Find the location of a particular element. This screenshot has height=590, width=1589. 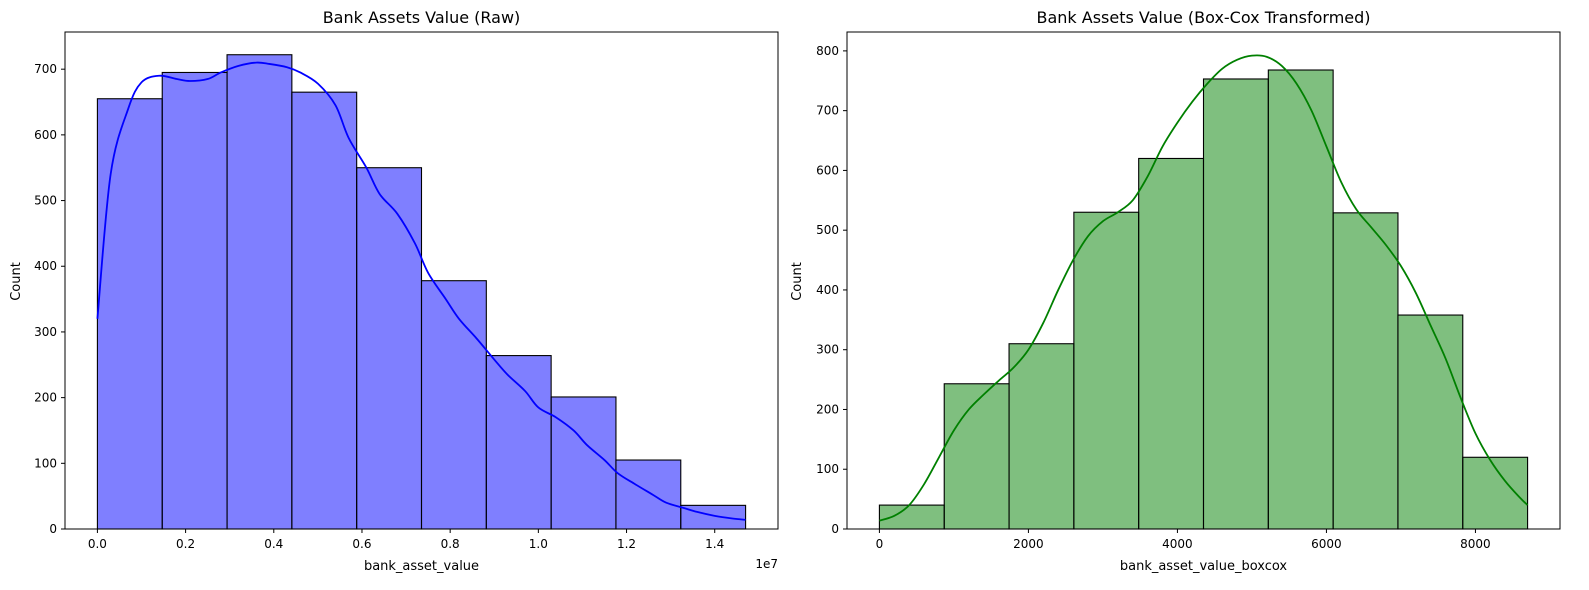

boxcox-y-axis-label: Count is located at coordinates (797, 281).